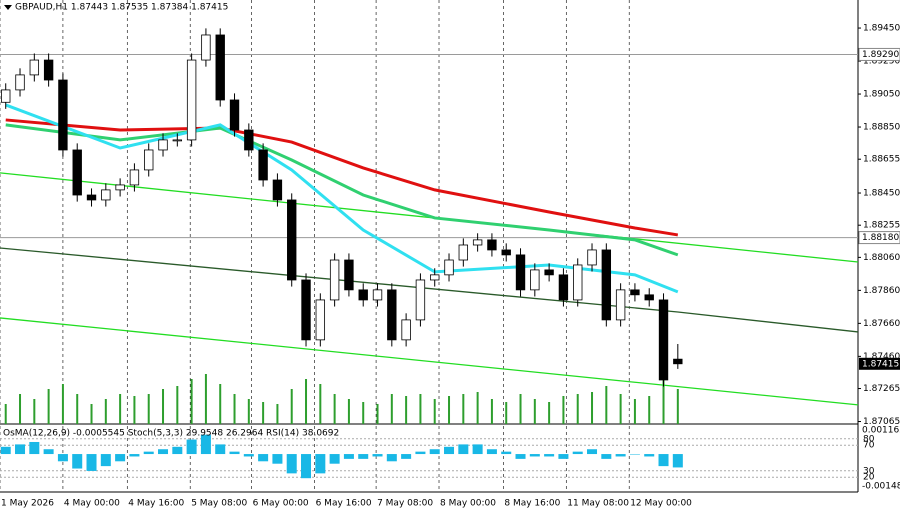 The width and height of the screenshot is (900, 518). Describe the element at coordinates (468, 504) in the screenshot. I see `x-tick-label: 8 May 00:00` at that location.